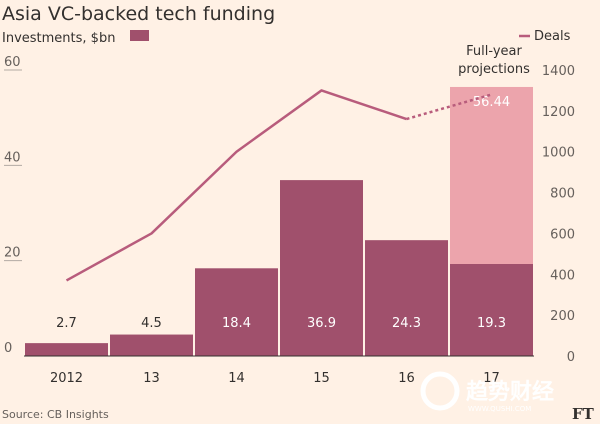 This screenshot has height=424, width=600. I want to click on x-tick-16: 16, so click(406, 378).